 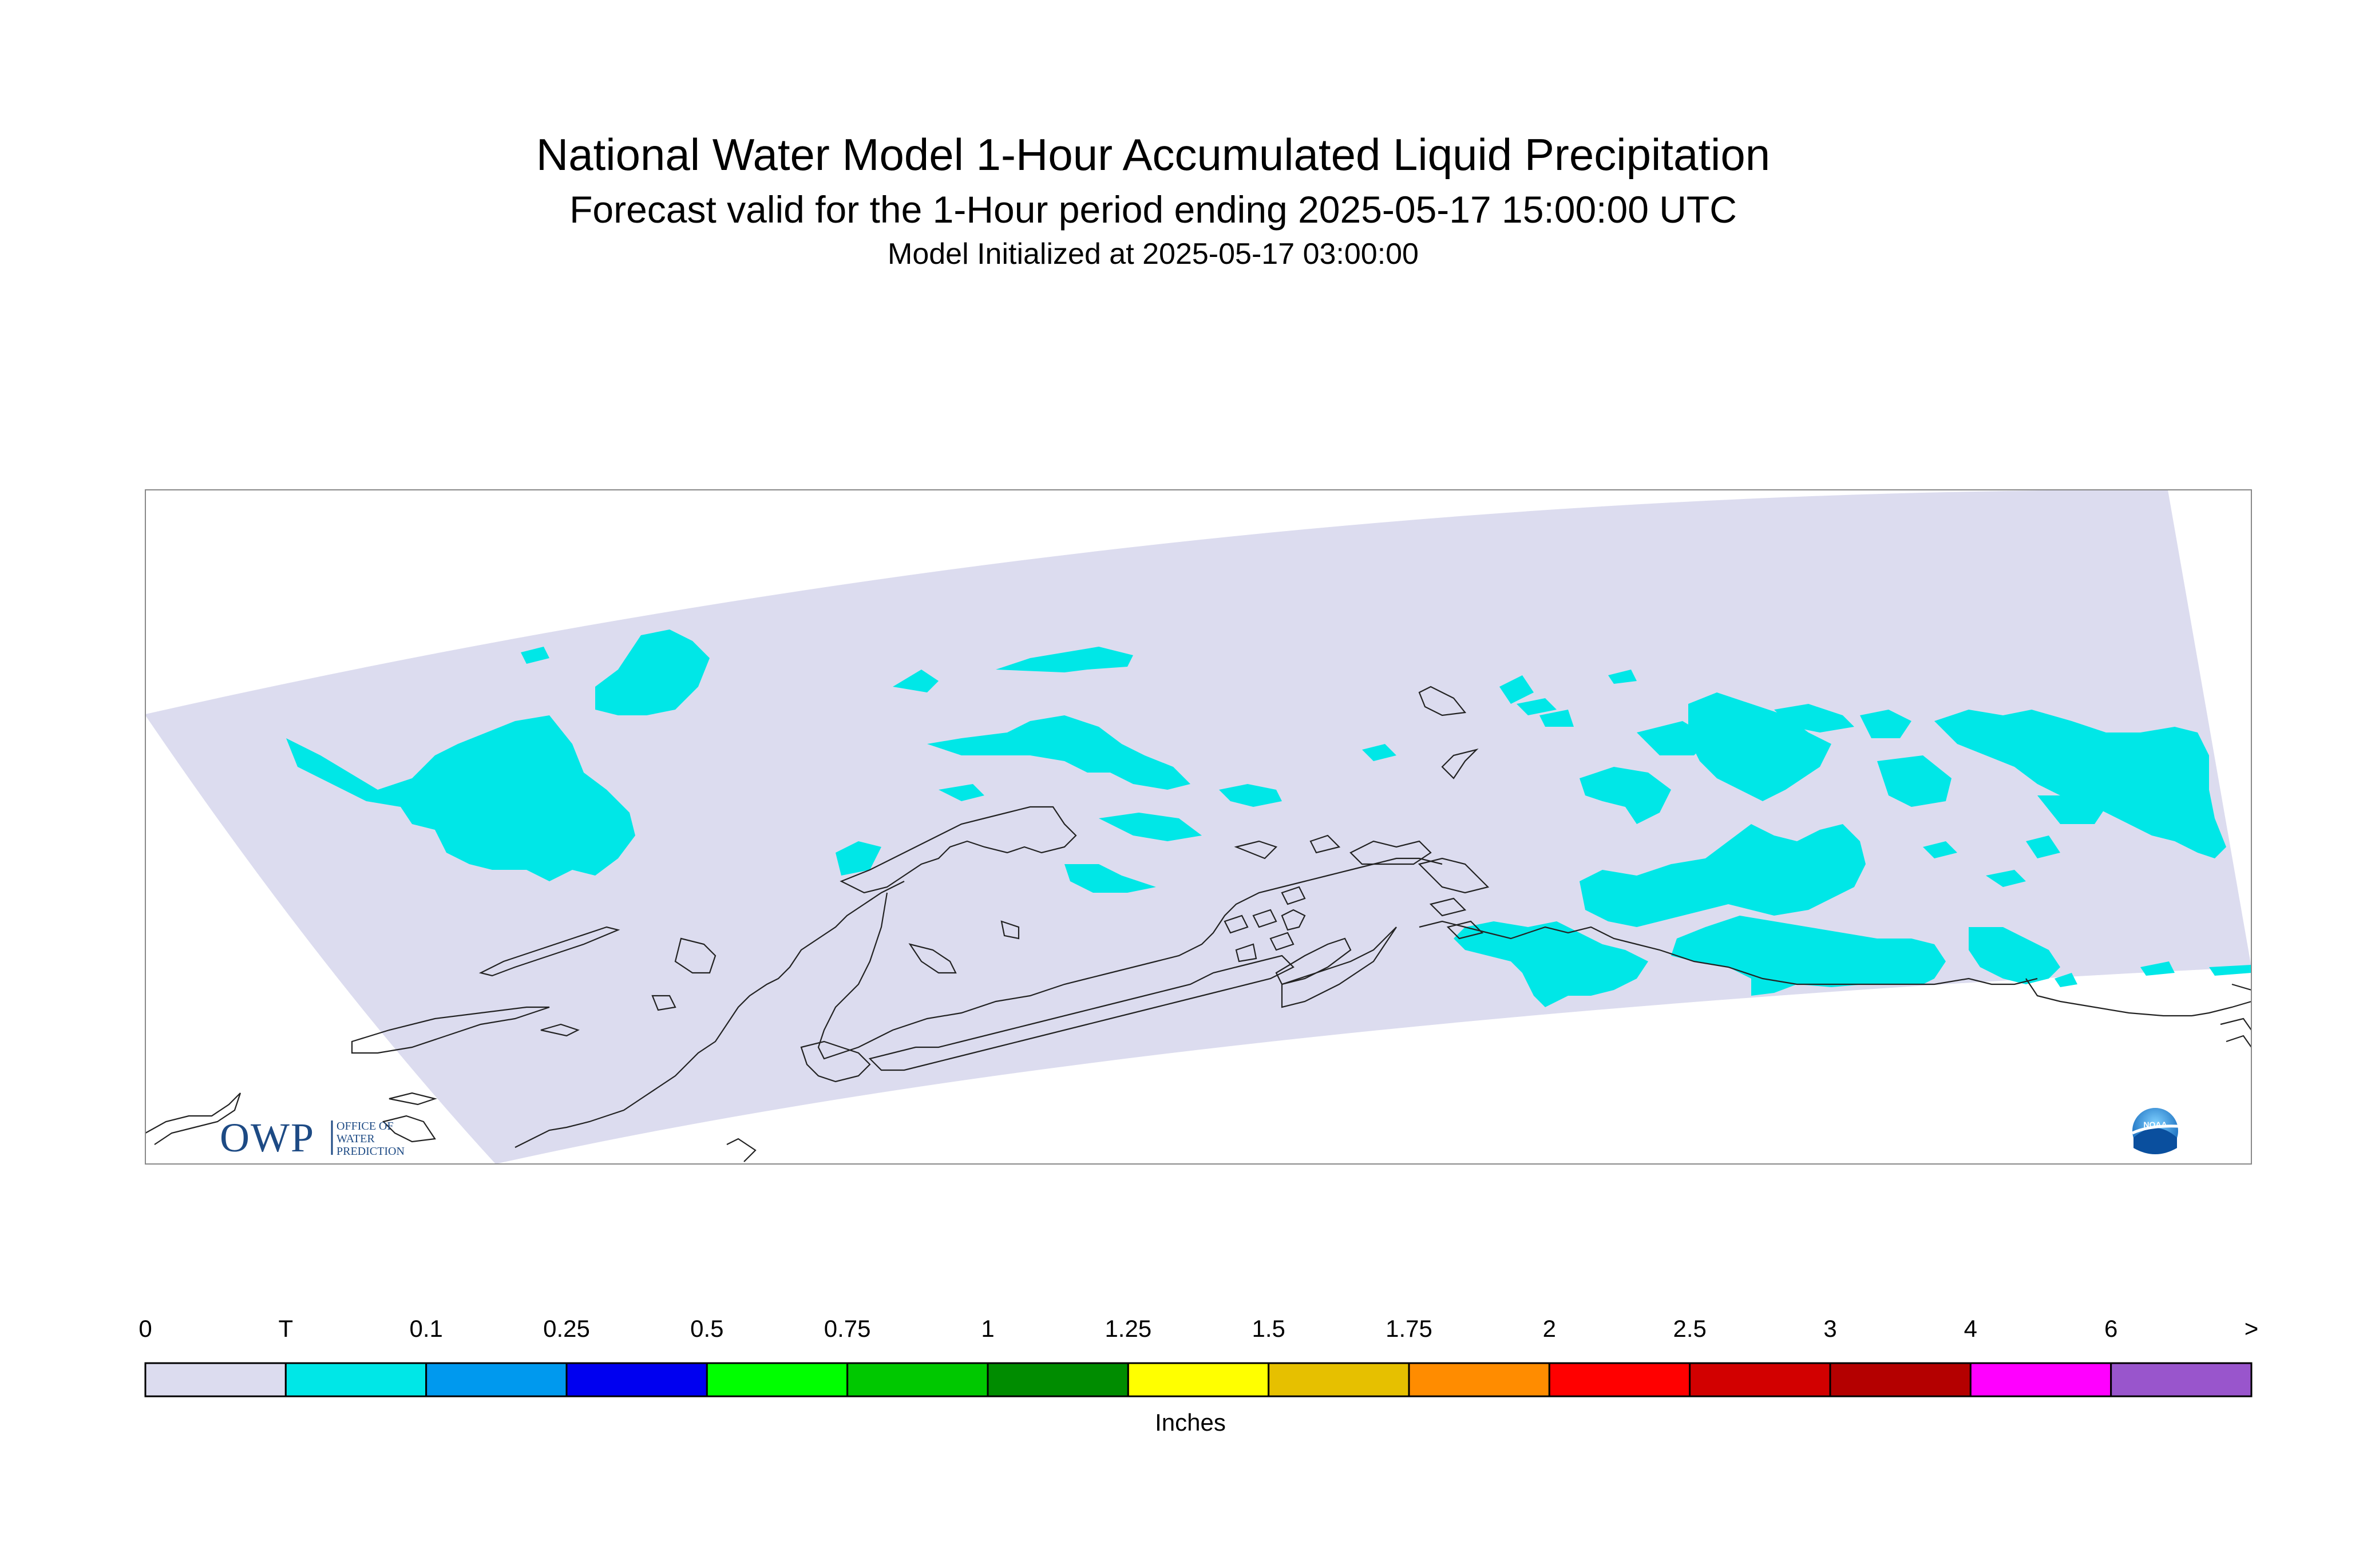 I want to click on colorbar-tick-label: 1, so click(x=988, y=1328).